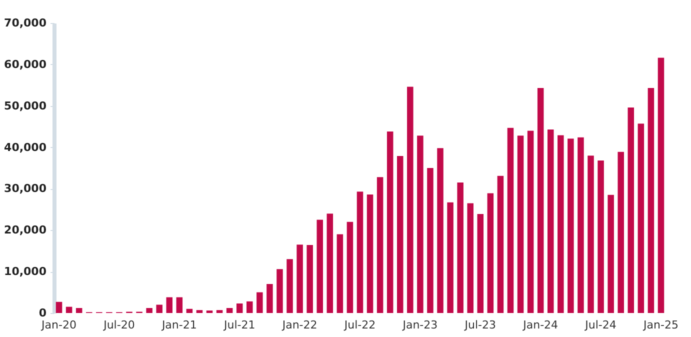 This screenshot has width=691, height=337. What do you see at coordinates (178, 325) in the screenshot?
I see `x-tick-label: Jan-21` at bounding box center [178, 325].